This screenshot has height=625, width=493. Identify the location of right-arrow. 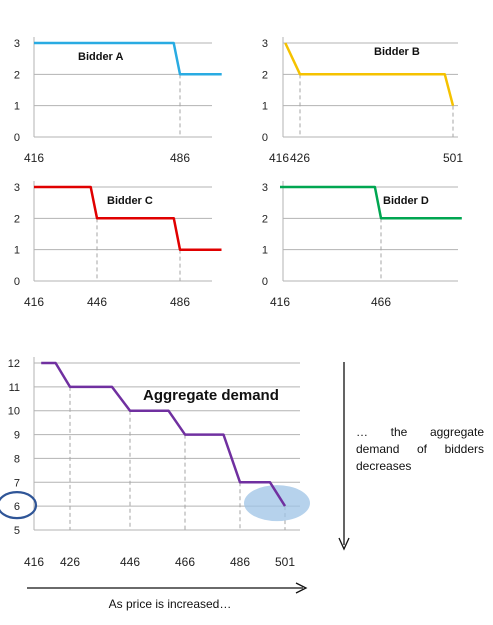
(167, 588).